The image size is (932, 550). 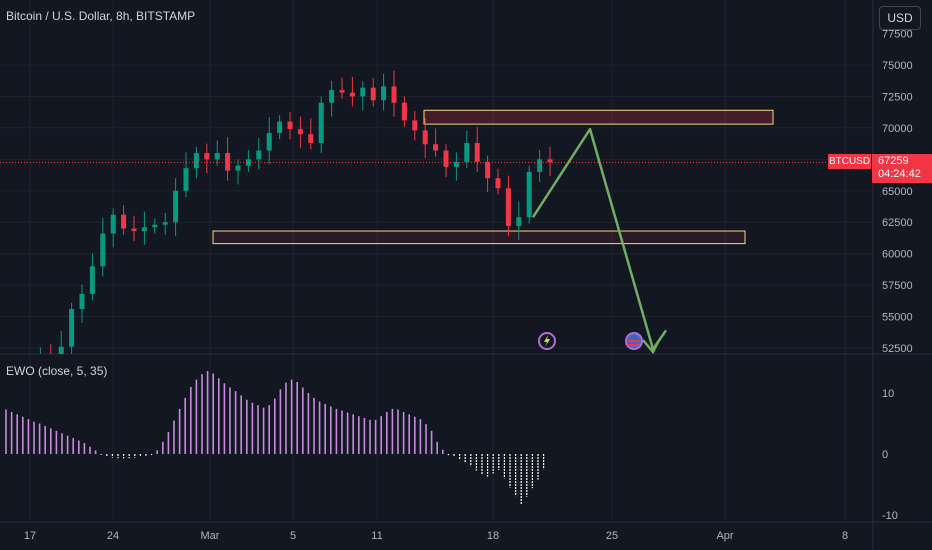 I want to click on price-axis-label: 55000, so click(x=897, y=318).